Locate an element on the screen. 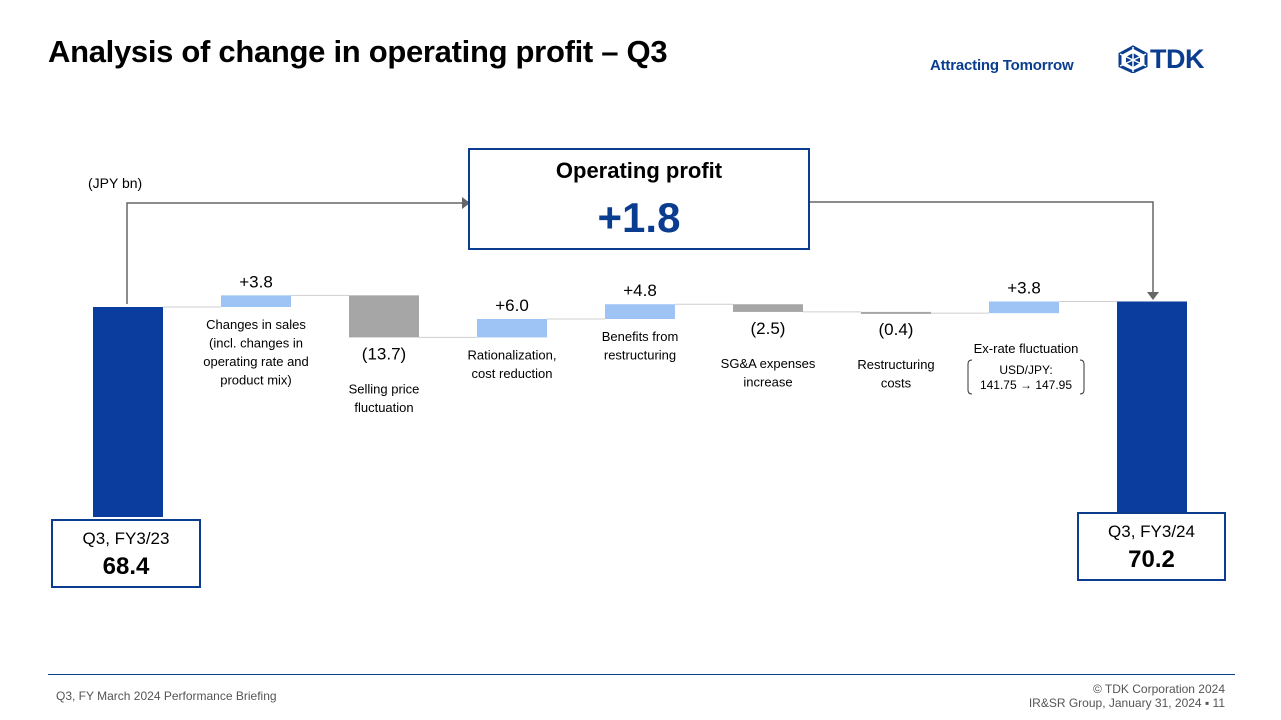 This screenshot has width=1281, height=720. start-period-label: Q3, FY3/23 is located at coordinates (126, 538).